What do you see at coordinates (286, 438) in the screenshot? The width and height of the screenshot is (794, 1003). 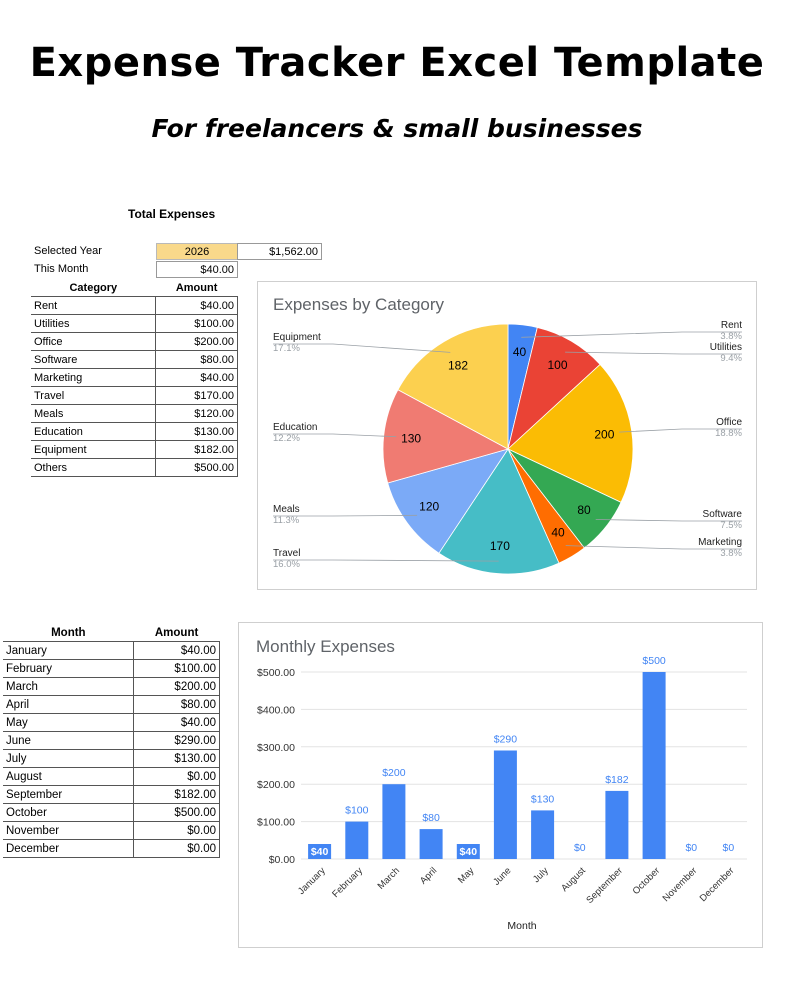 I see `pie-legend-percent: 12.2%` at bounding box center [286, 438].